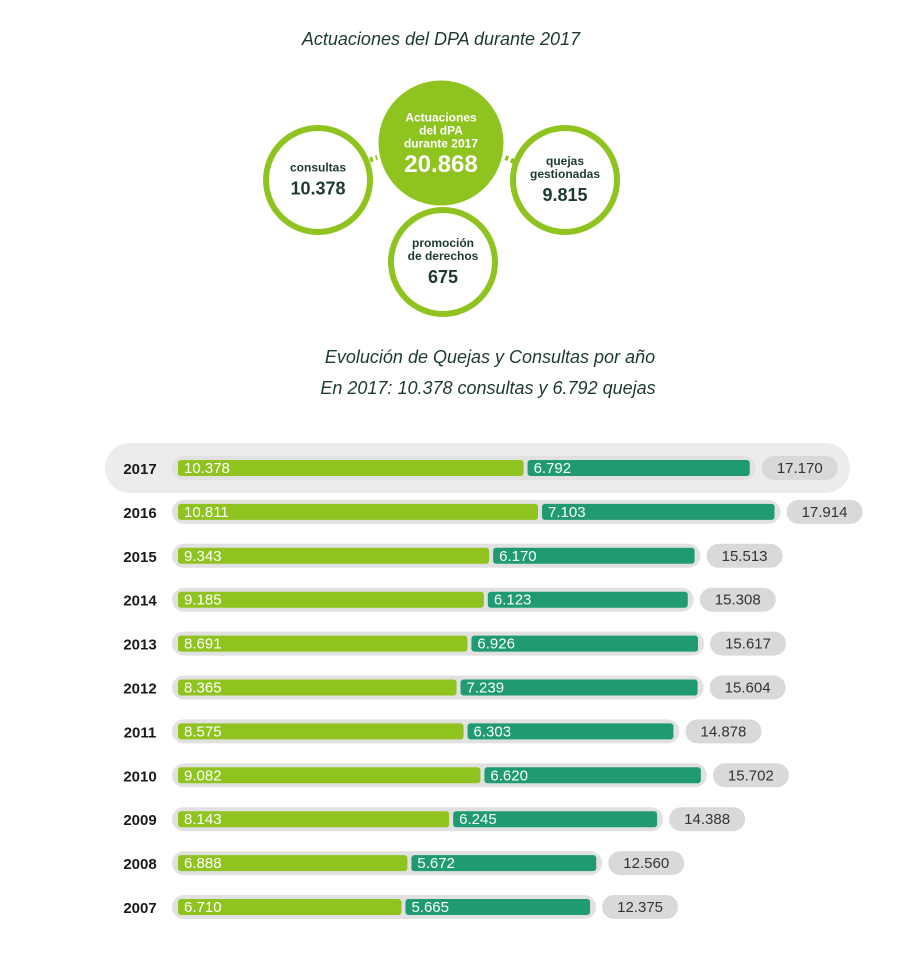 Image resolution: width=900 pixels, height=956 pixels. I want to click on bar-label: 6.792, so click(553, 468).